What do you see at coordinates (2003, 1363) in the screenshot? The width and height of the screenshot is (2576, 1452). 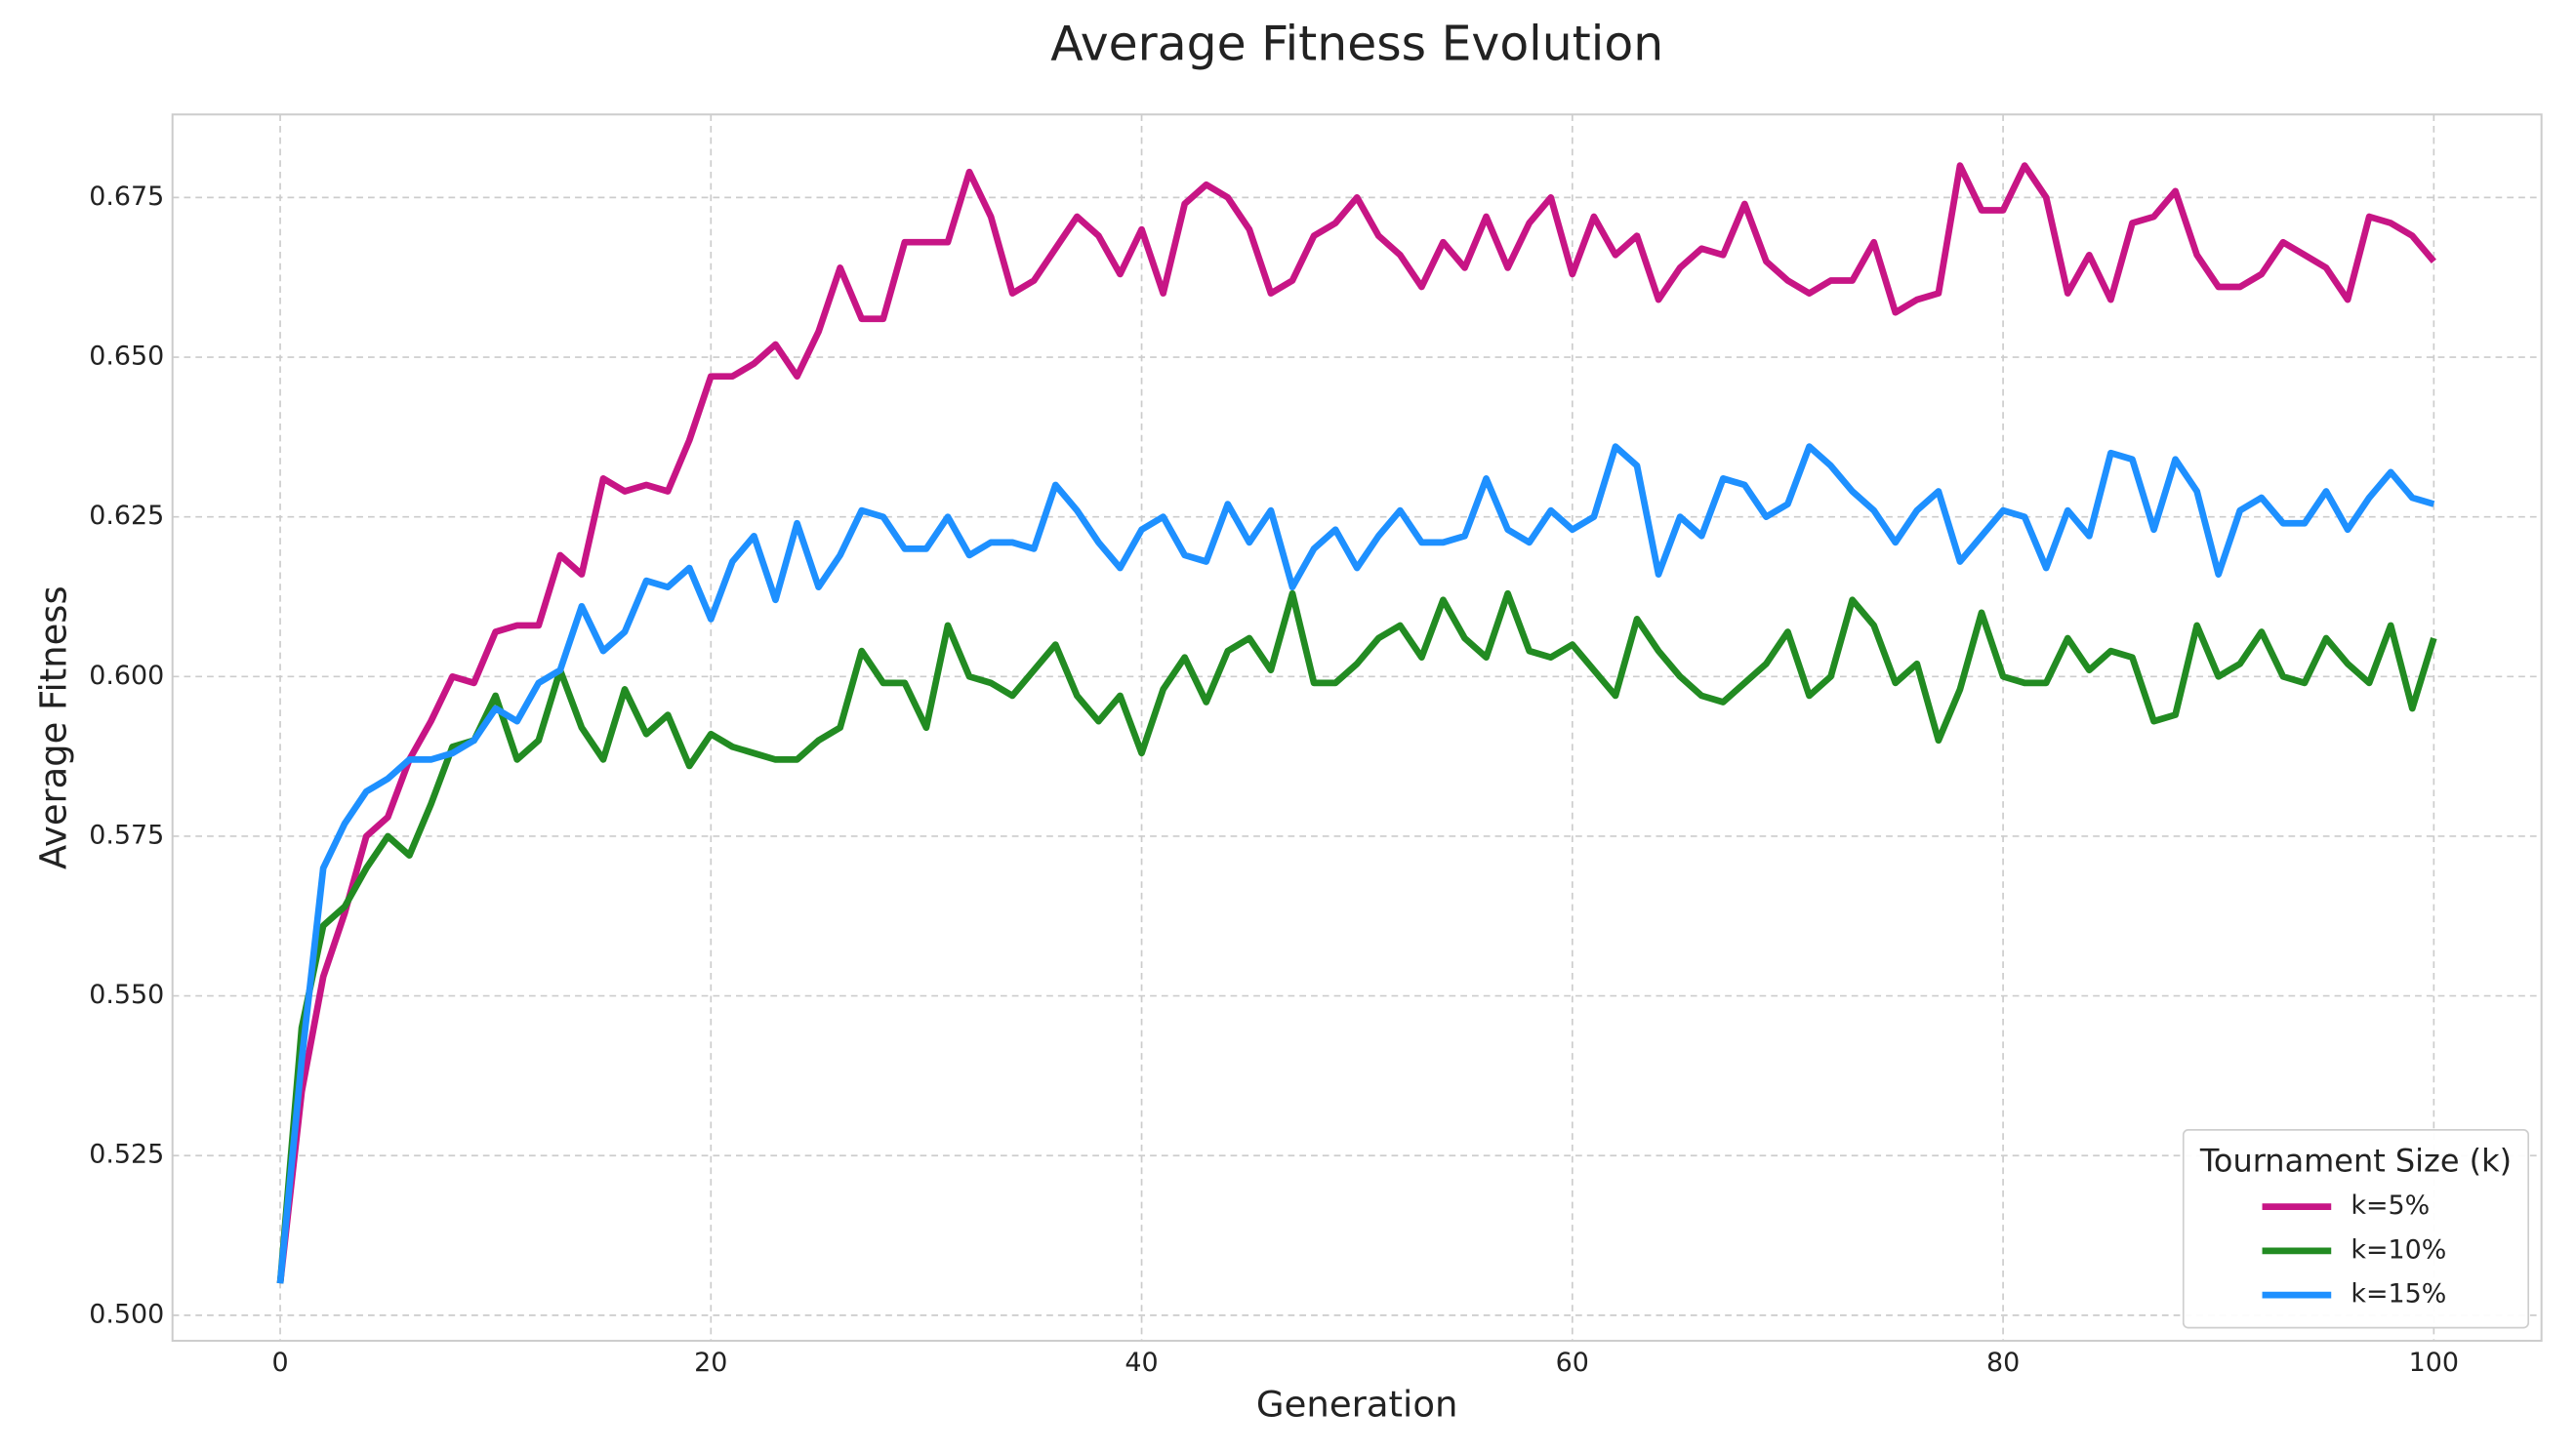 I see `x-tick-label: 80` at bounding box center [2003, 1363].